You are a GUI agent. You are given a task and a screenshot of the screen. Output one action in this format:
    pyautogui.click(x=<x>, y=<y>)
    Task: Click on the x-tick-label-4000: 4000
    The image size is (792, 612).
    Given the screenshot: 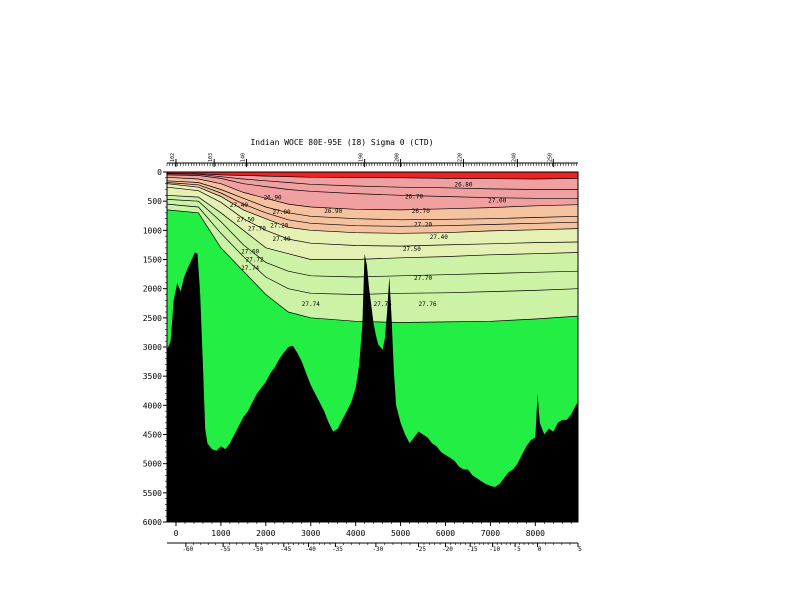 What is the action you would take?
    pyautogui.click(x=355, y=533)
    